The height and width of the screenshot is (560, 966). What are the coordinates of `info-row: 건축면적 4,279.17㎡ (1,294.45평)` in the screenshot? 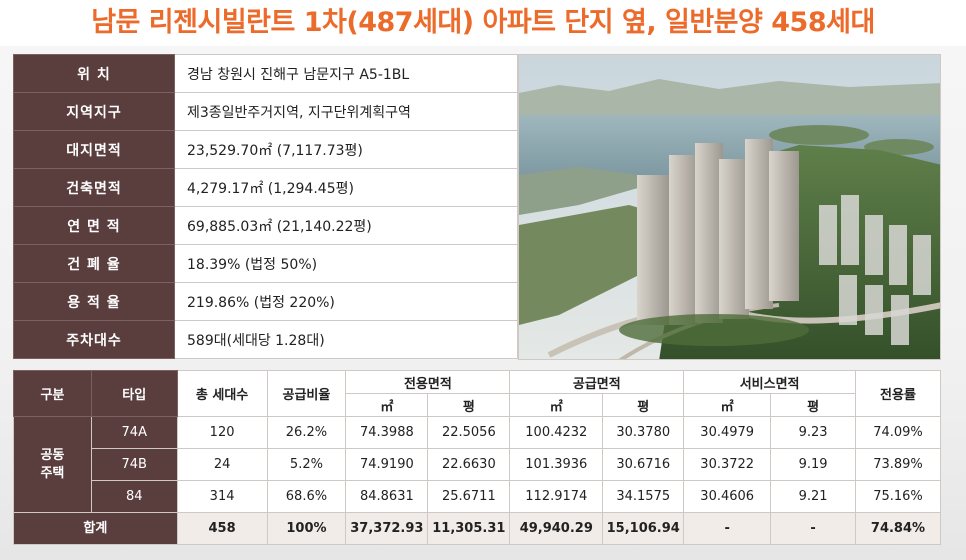 It's located at (265, 187).